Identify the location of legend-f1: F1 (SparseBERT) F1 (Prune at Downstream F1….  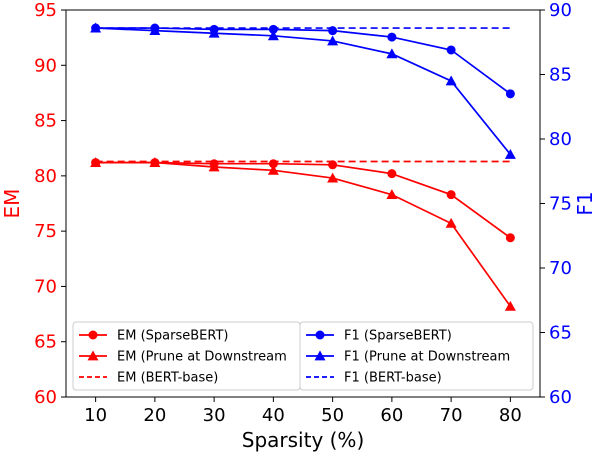
(416, 356).